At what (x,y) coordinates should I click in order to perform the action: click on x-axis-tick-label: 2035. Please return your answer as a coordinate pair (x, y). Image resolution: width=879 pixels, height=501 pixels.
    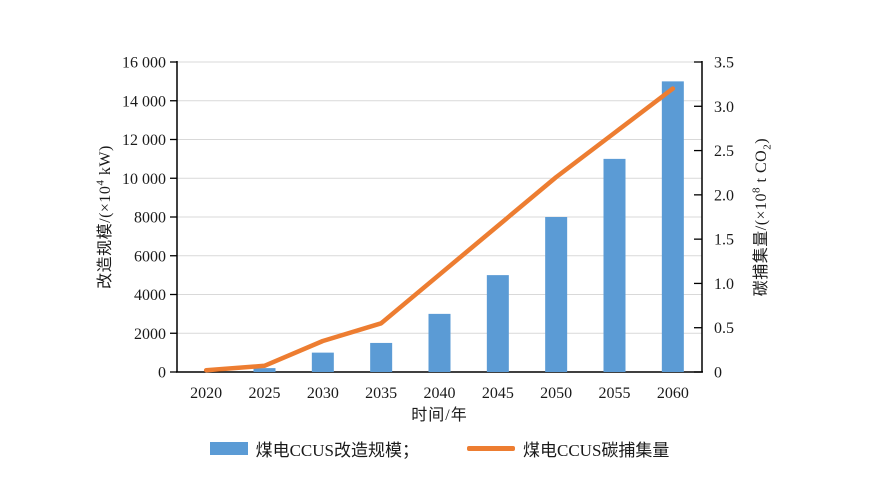
    Looking at the image, I should click on (381, 393).